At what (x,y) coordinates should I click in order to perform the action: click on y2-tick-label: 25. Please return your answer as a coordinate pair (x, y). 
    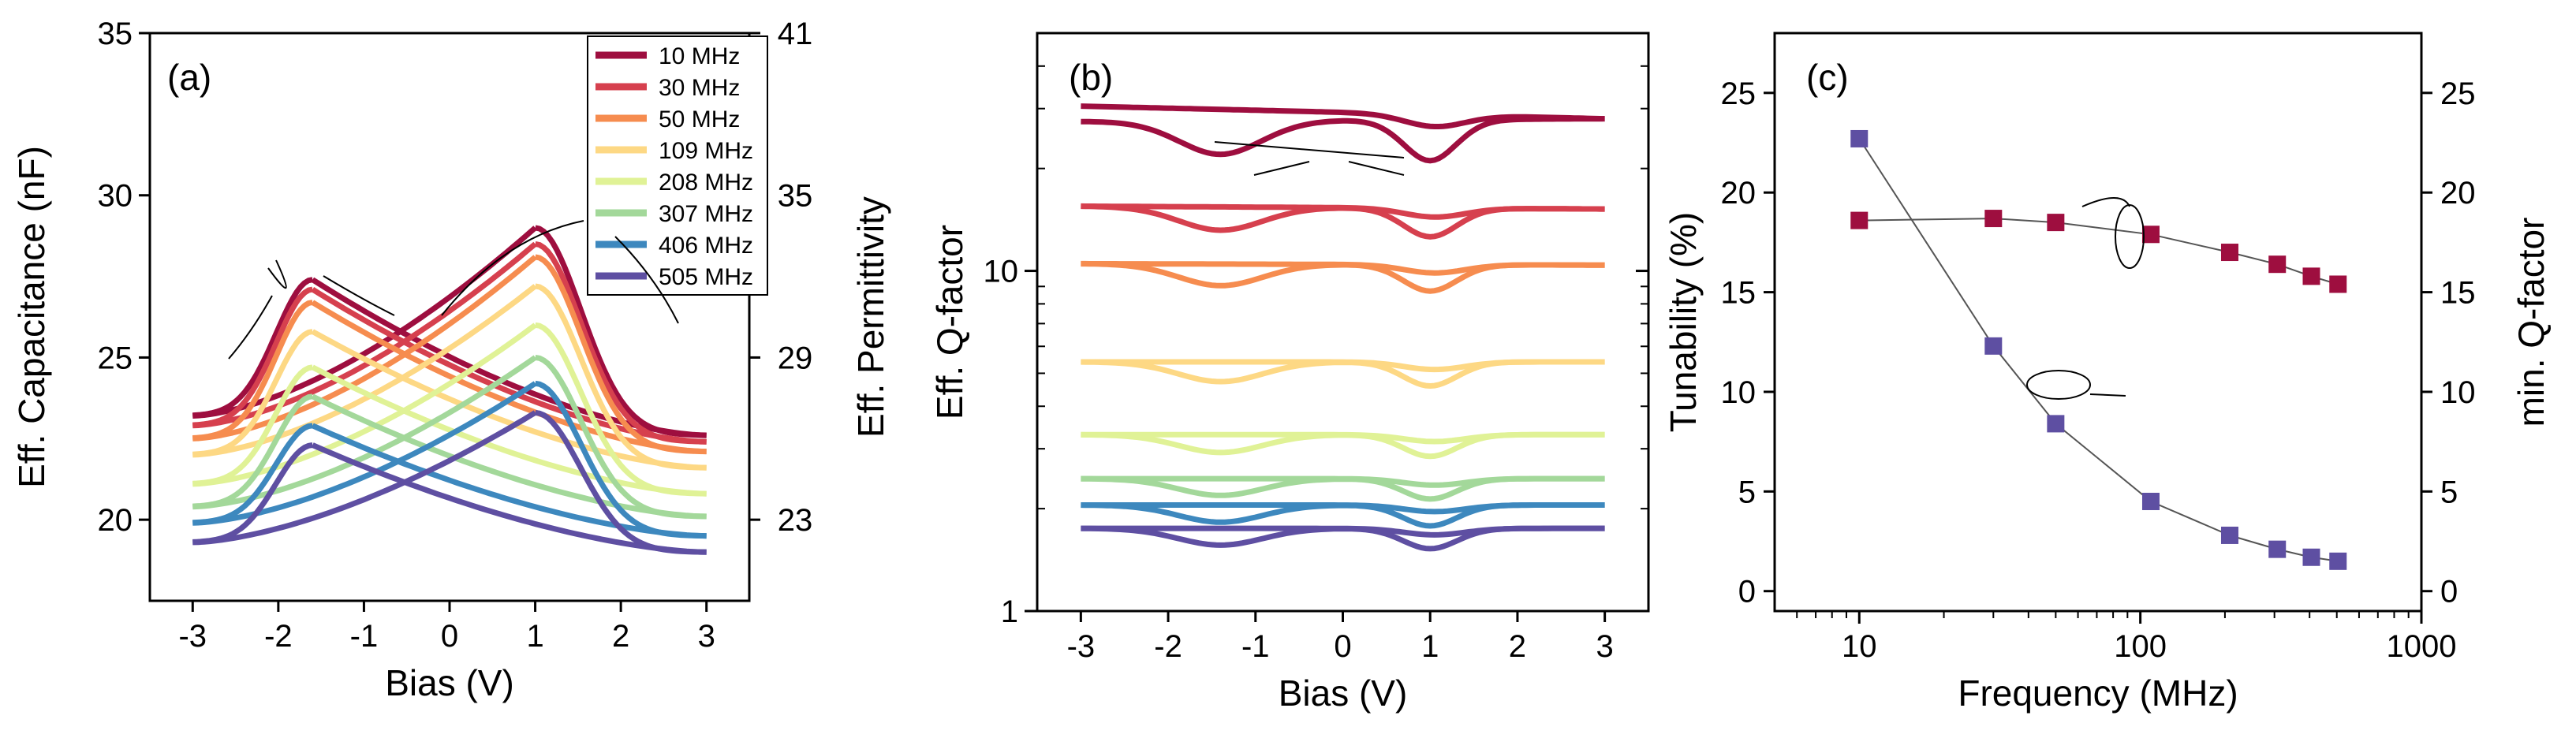
    Looking at the image, I should click on (2458, 93).